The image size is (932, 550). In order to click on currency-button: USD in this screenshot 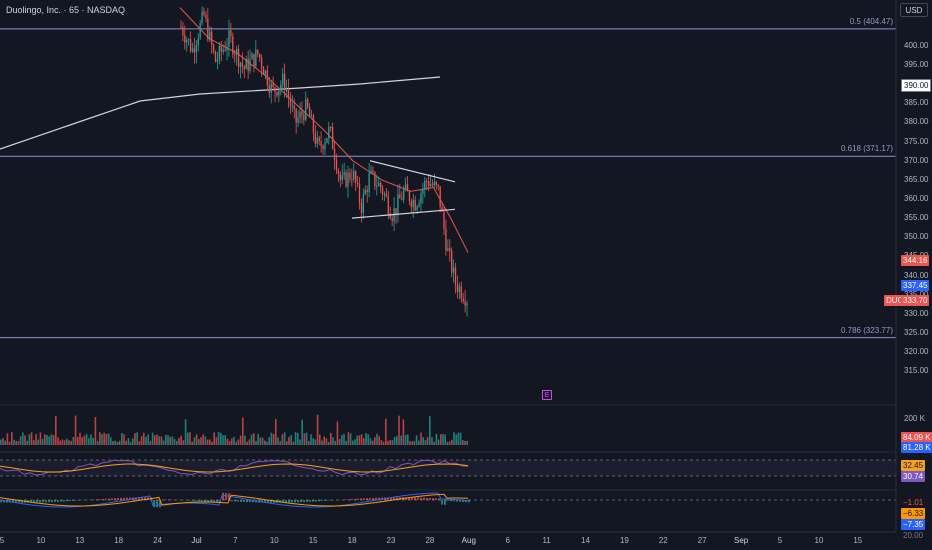, I will do `click(914, 10)`.